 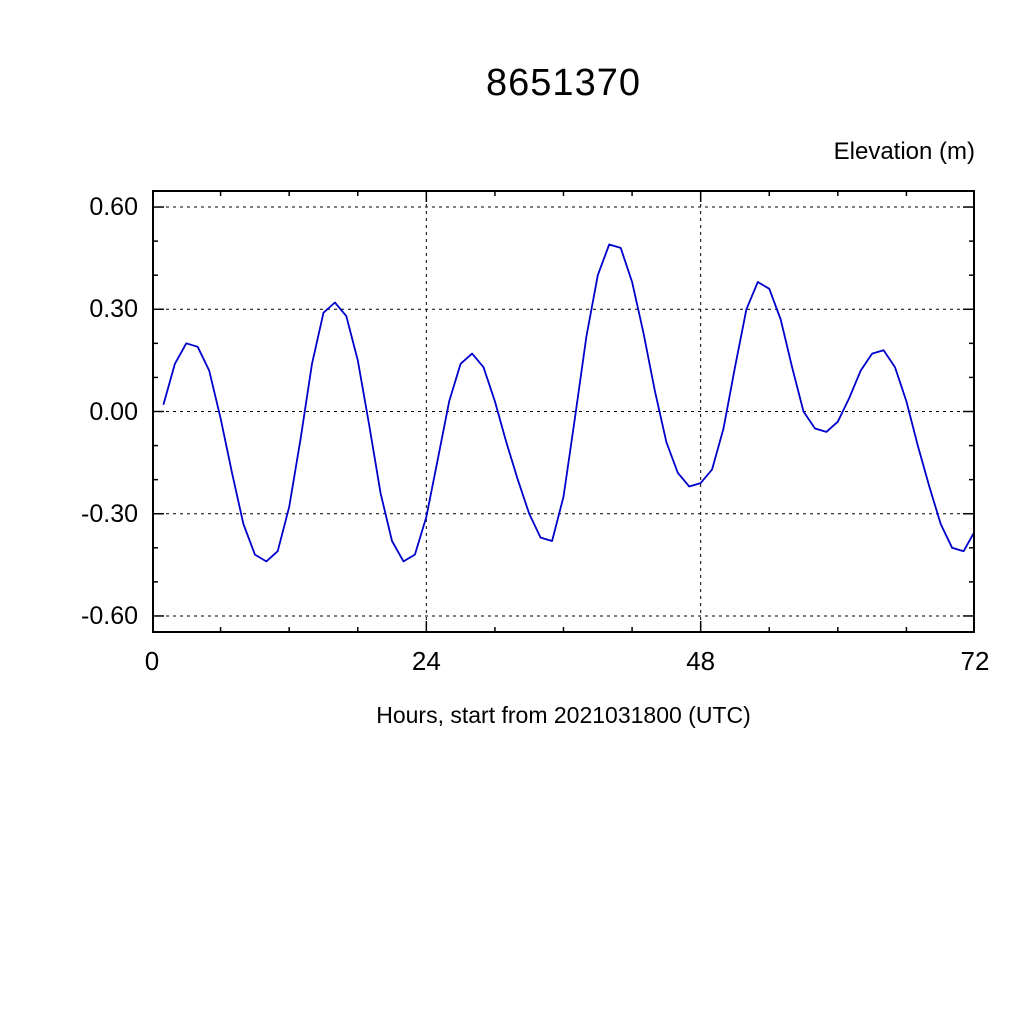 I want to click on y-axis-title: Elevation (m), so click(x=904, y=151).